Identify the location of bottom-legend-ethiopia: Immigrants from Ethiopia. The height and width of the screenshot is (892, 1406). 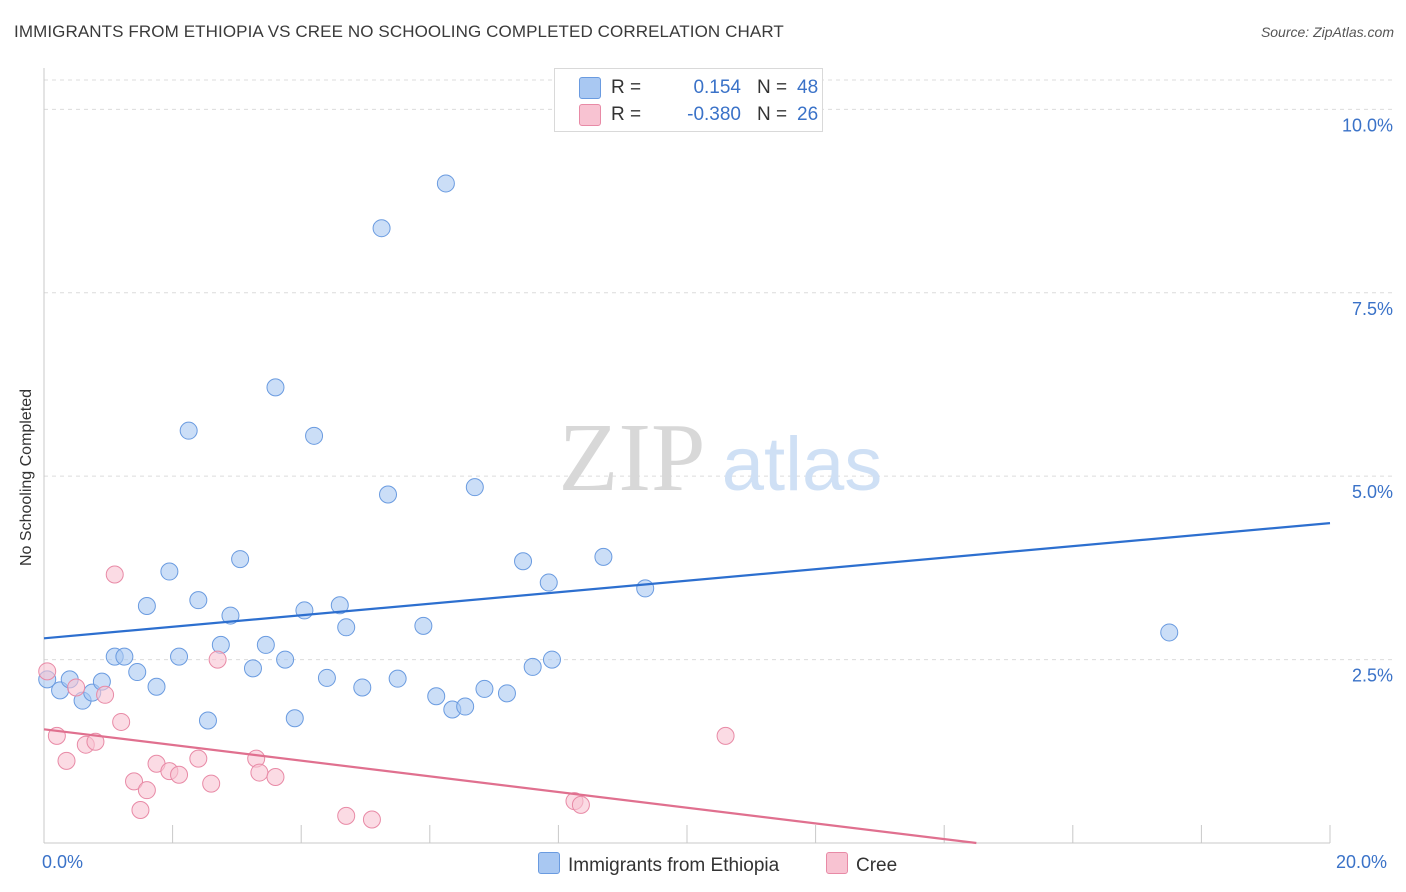
(658, 864).